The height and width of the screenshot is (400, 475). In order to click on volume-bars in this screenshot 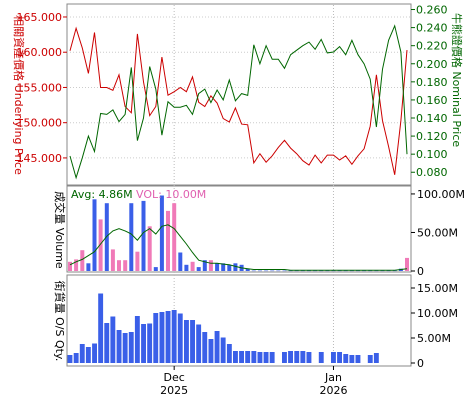, I will do `click(238, 233)`.